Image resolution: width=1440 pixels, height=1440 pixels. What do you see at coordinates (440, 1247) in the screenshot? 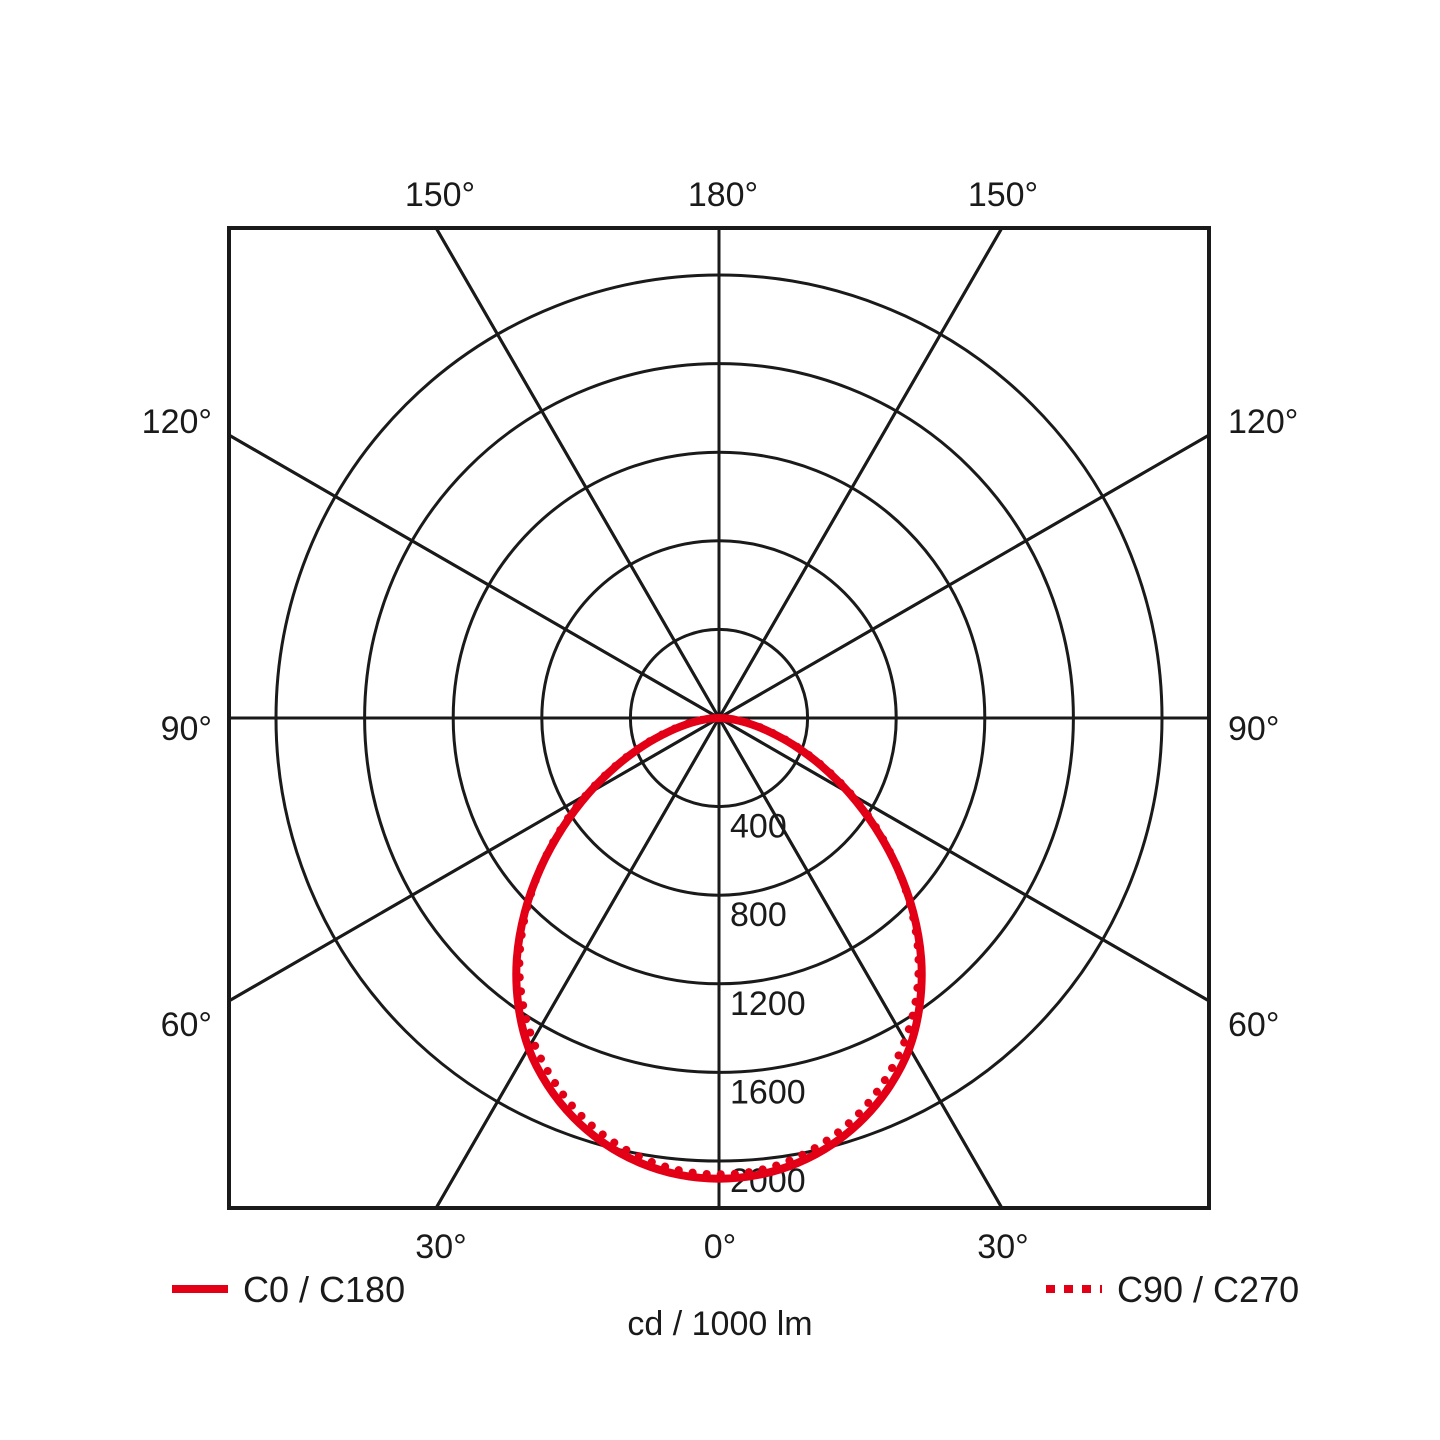
I see `angle-label-bottom-left: 30°` at bounding box center [440, 1247].